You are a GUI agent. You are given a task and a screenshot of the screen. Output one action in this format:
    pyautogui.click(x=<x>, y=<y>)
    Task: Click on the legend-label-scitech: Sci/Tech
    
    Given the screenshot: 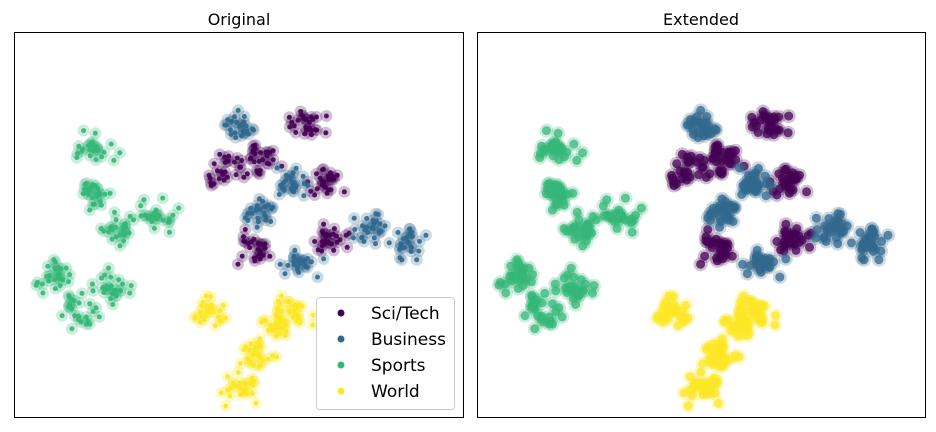 What is the action you would take?
    pyautogui.click(x=405, y=314)
    